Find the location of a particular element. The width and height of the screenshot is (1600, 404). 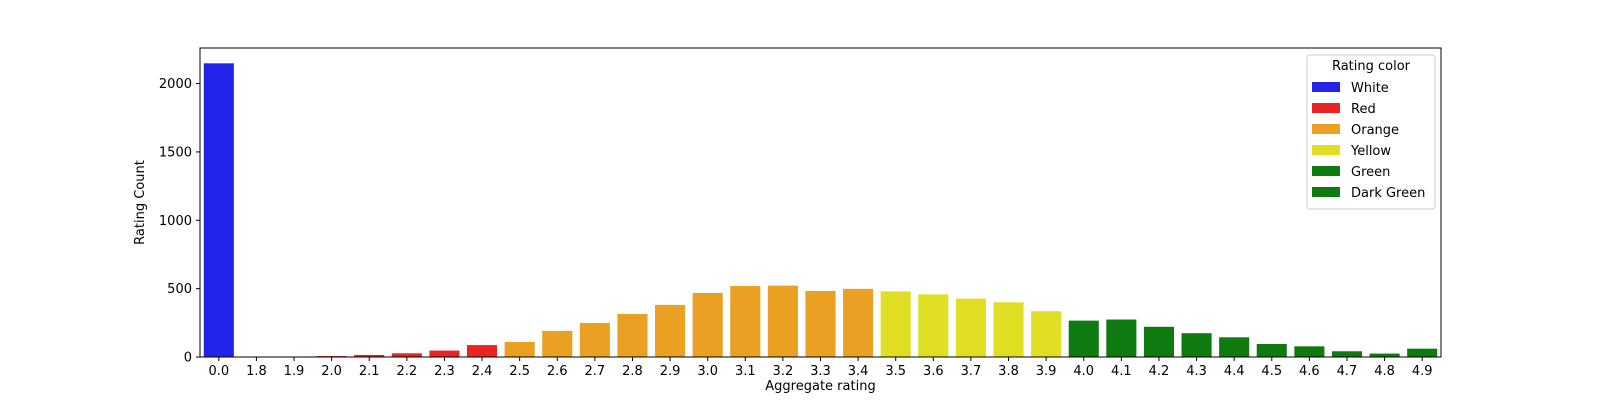

x-tick-label: 2.0 is located at coordinates (331, 371).